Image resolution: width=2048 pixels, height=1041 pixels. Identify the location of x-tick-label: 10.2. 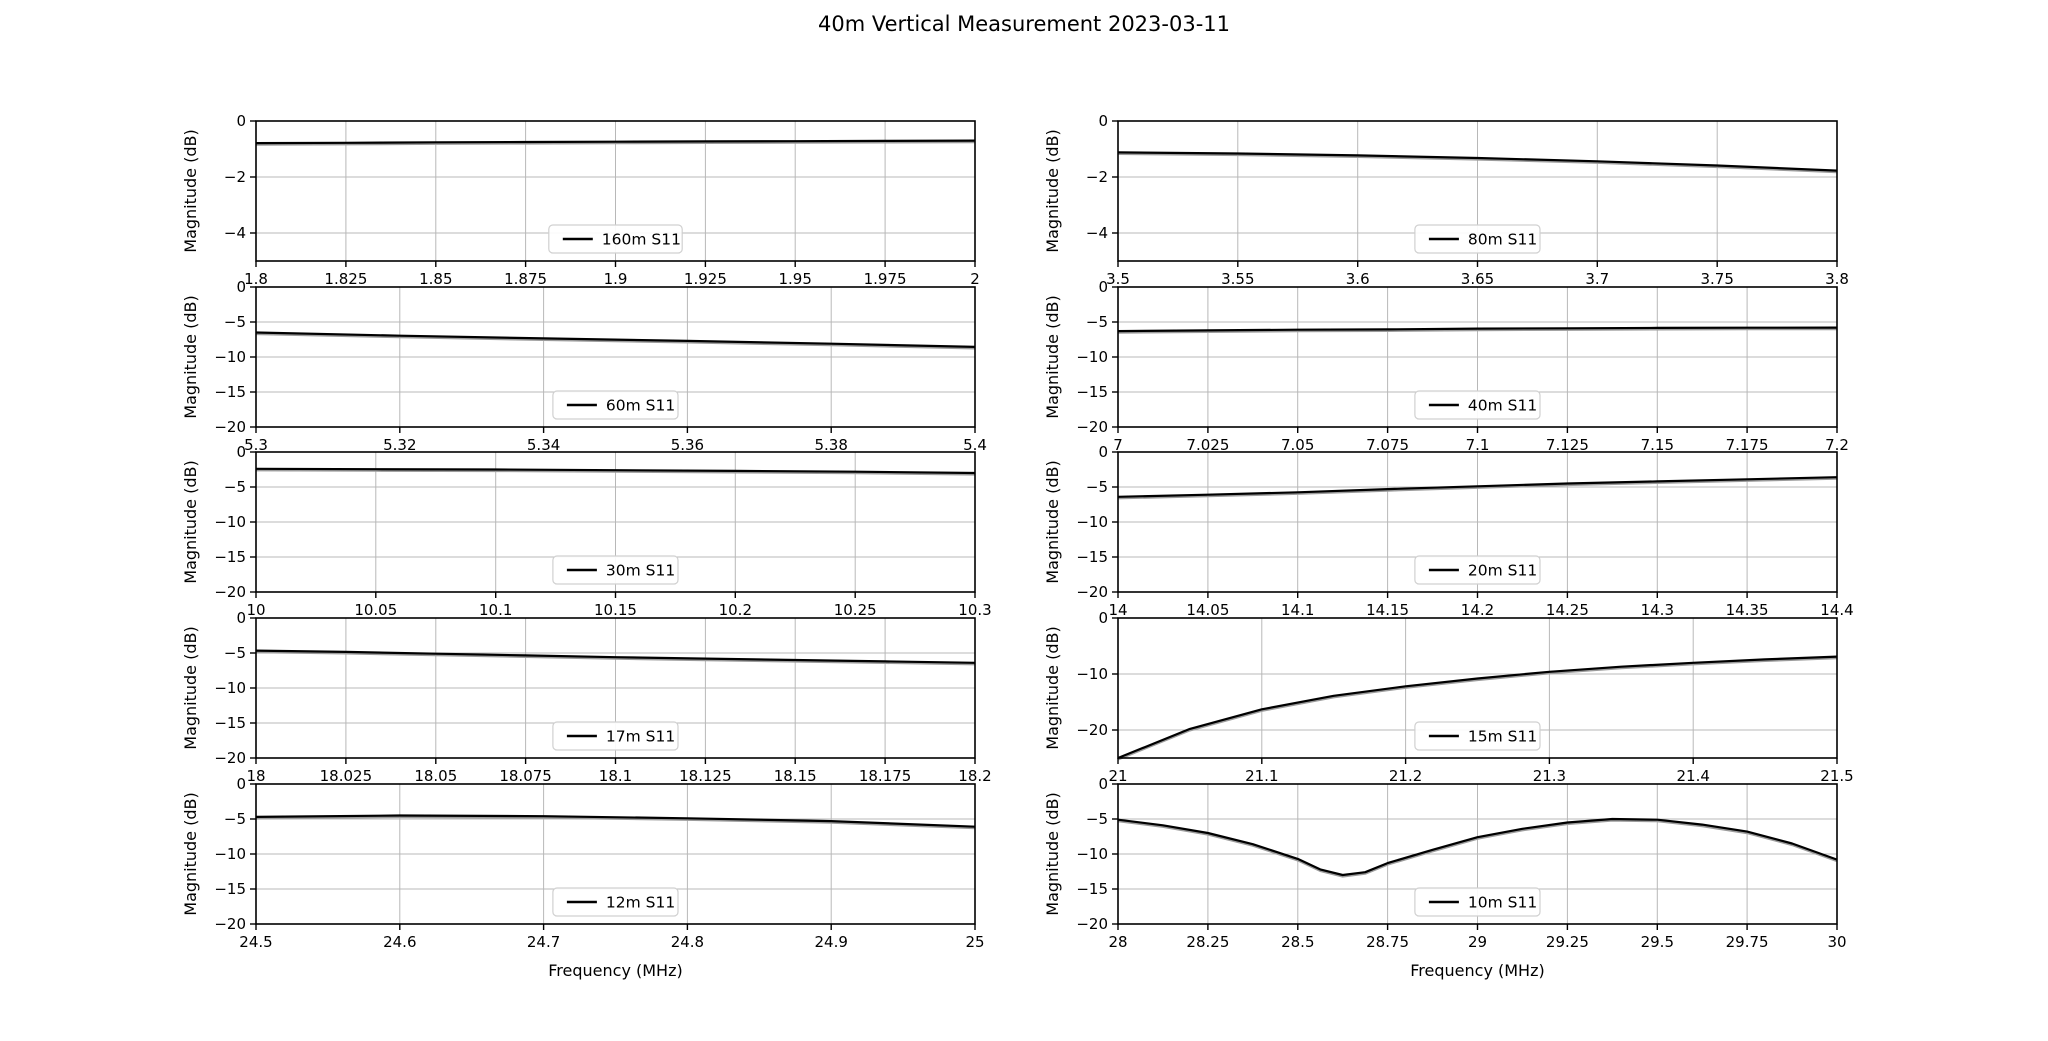
(735, 610).